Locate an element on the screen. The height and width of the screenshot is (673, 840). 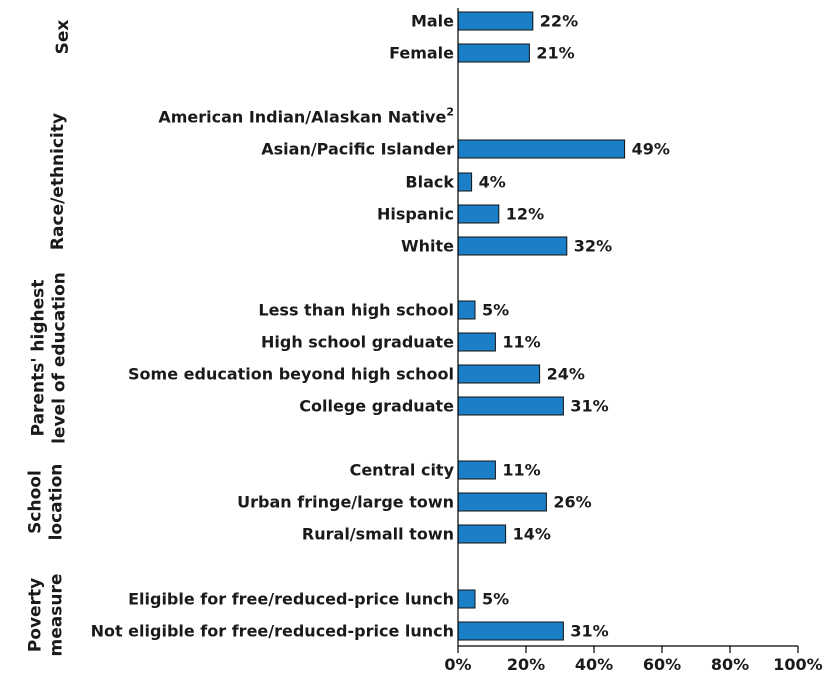
group-label-line: Race/ethnicity is located at coordinates (58, 181).